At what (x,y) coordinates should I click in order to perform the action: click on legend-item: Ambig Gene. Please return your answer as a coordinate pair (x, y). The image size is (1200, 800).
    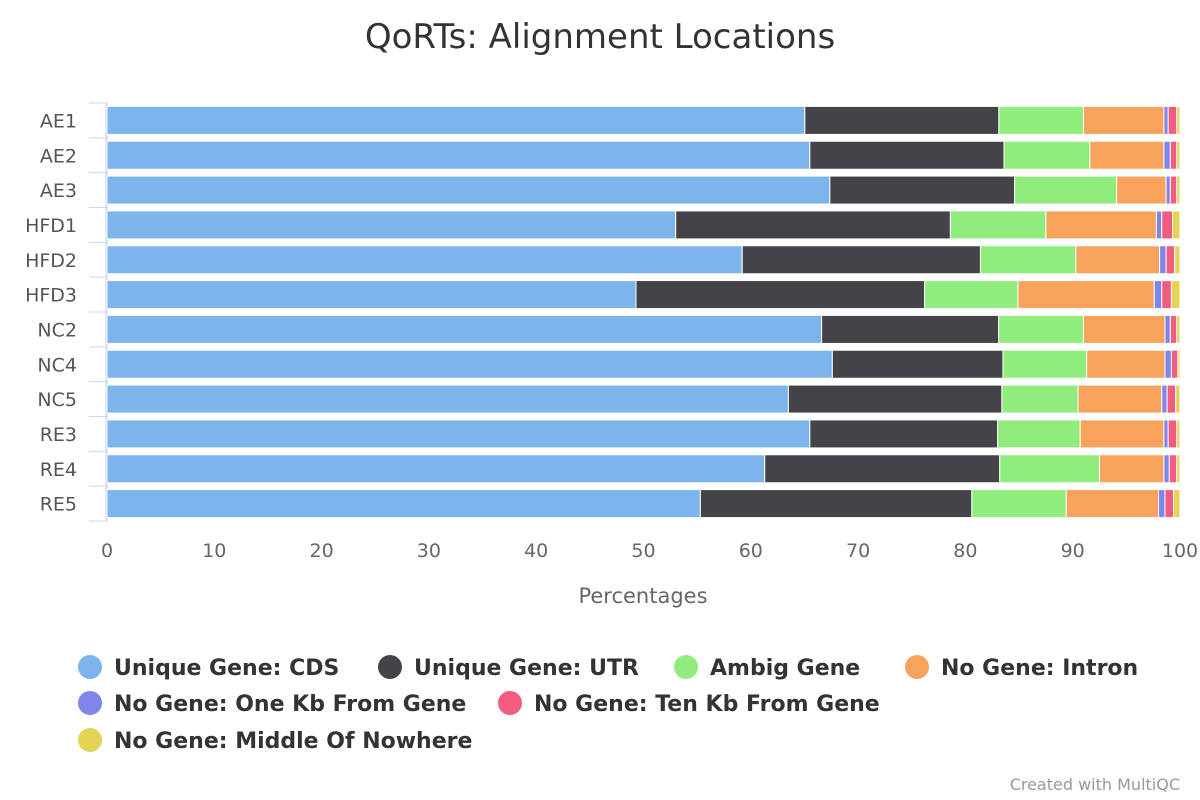
    Looking at the image, I should click on (767, 668).